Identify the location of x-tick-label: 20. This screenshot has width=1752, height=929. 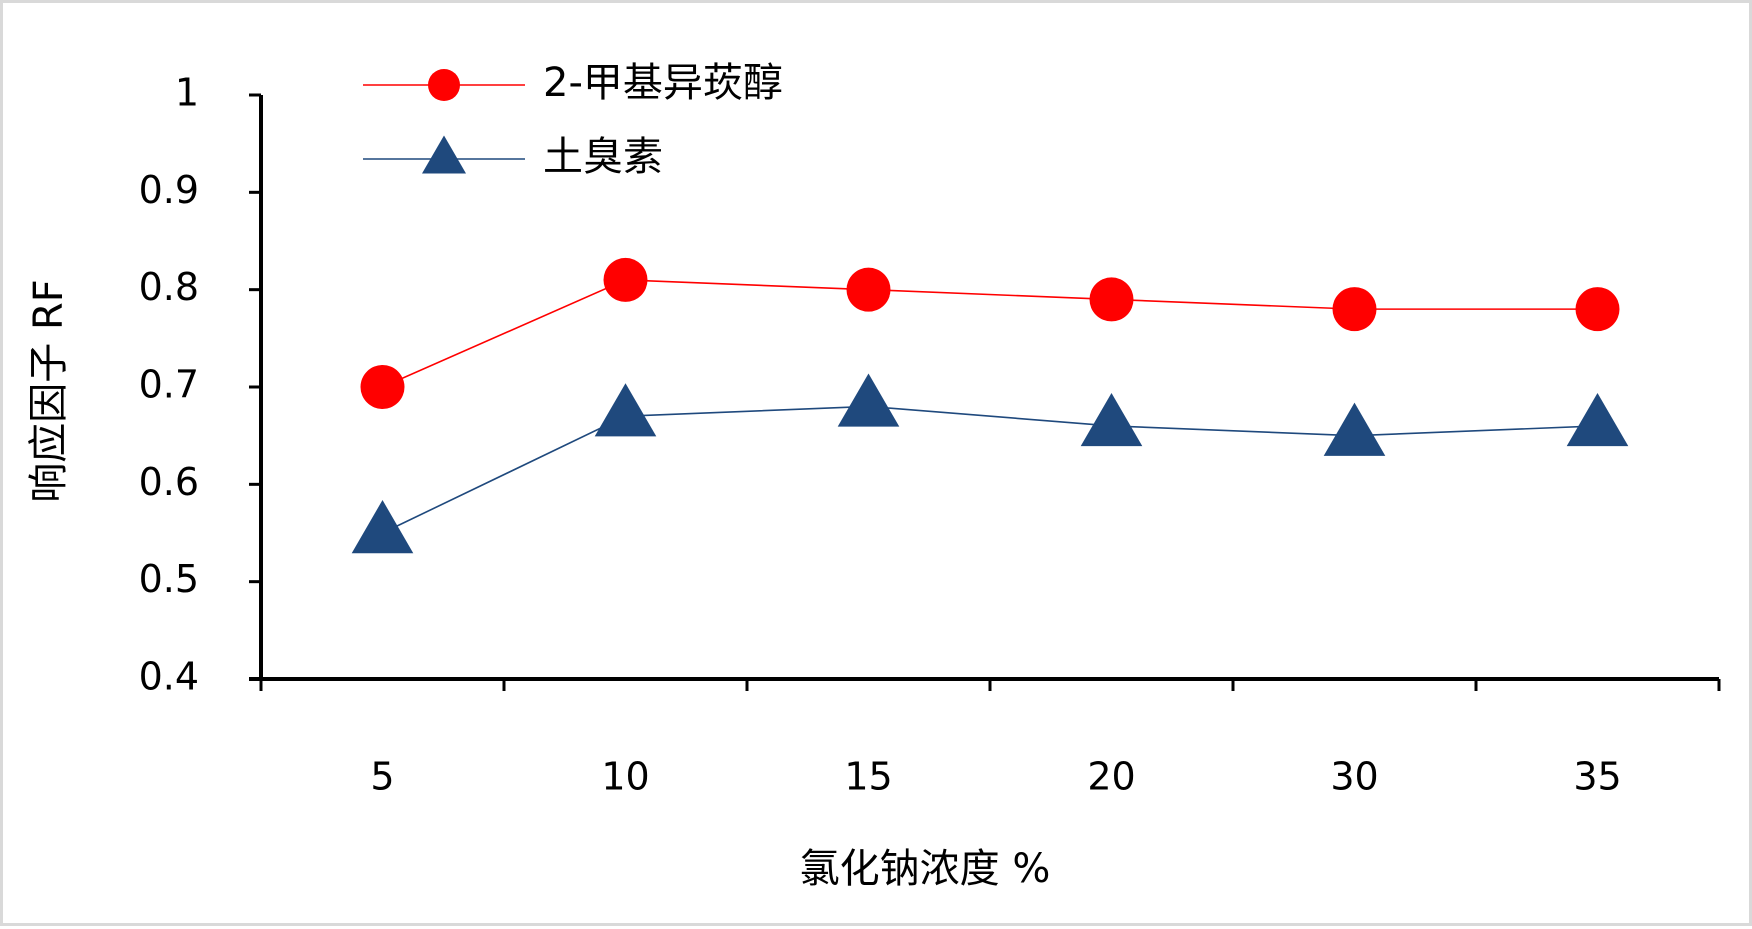
(1111, 777).